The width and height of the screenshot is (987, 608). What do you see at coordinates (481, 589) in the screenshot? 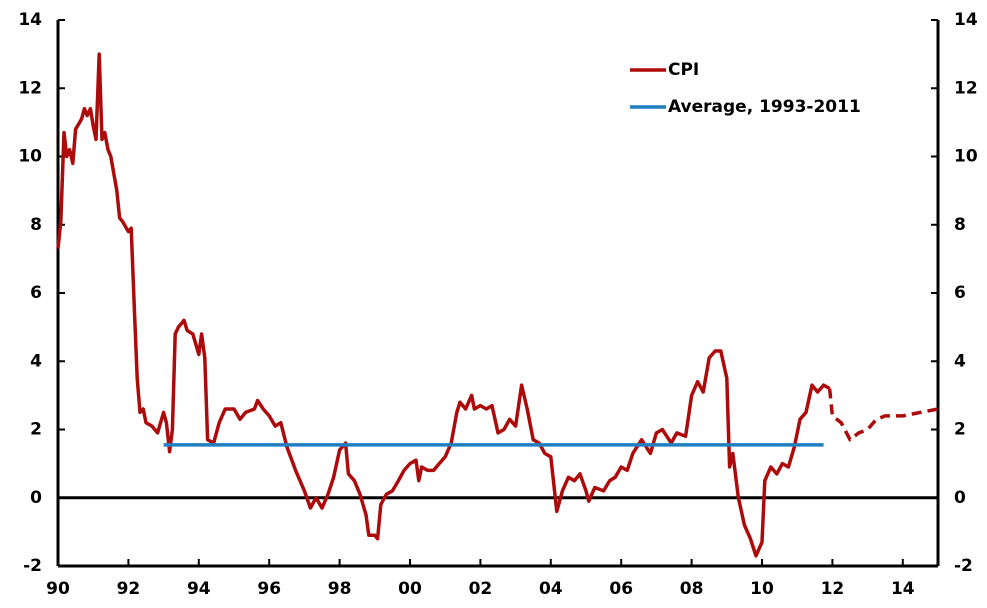
I see `x-tick-label: 02` at bounding box center [481, 589].